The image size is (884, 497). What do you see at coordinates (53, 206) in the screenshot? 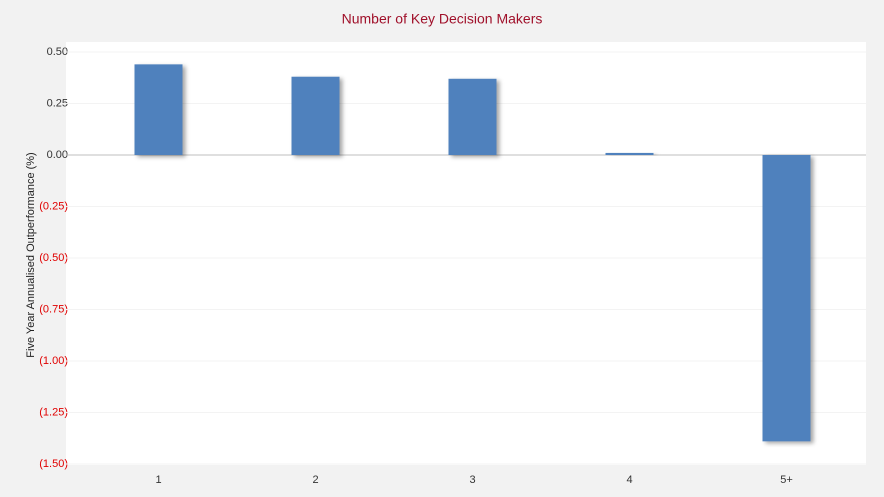
I see `y-tick-label: (0.25)` at bounding box center [53, 206].